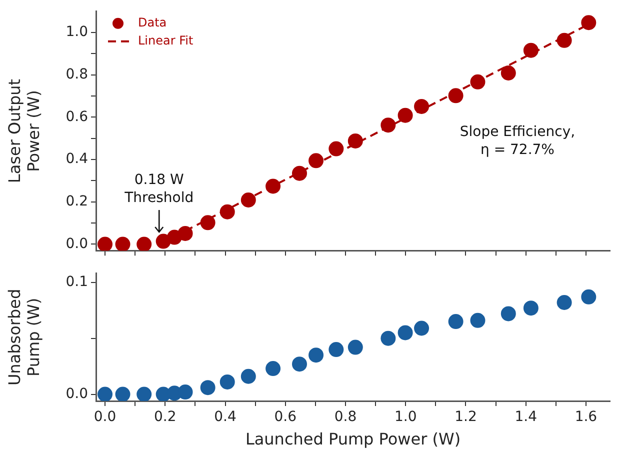 This screenshot has width=632, height=452. I want to click on x-tick-label: 1.0, so click(405, 417).